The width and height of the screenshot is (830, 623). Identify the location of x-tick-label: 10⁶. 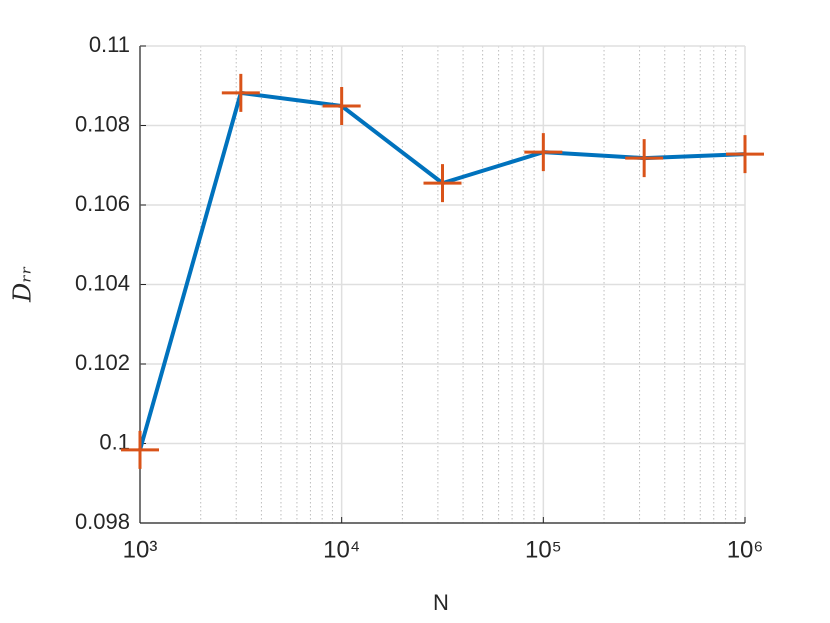
(745, 549).